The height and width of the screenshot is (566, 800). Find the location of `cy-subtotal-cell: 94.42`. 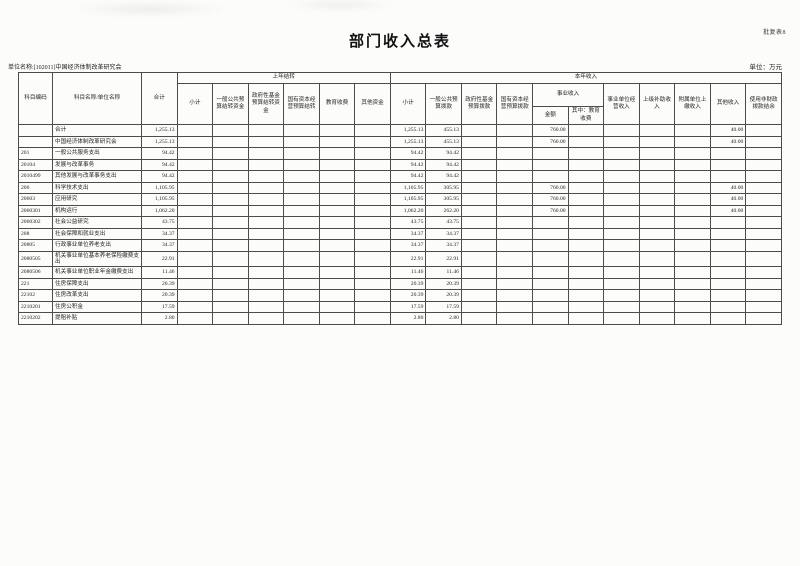

cy-subtotal-cell: 94.42 is located at coordinates (408, 165).